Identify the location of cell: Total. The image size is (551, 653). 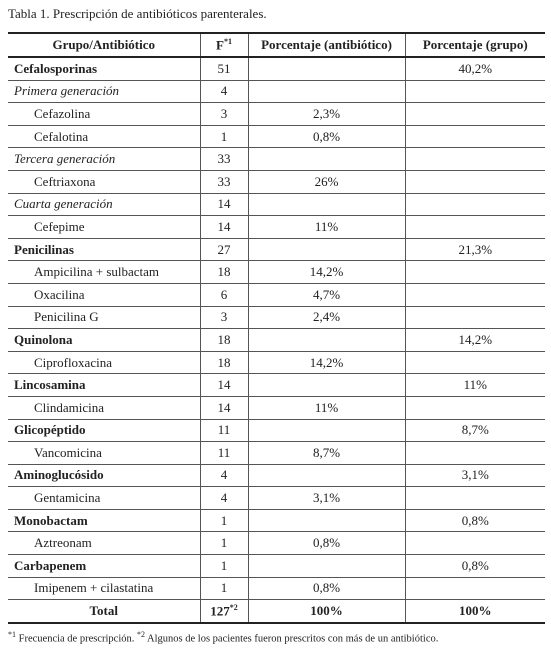
(104, 611).